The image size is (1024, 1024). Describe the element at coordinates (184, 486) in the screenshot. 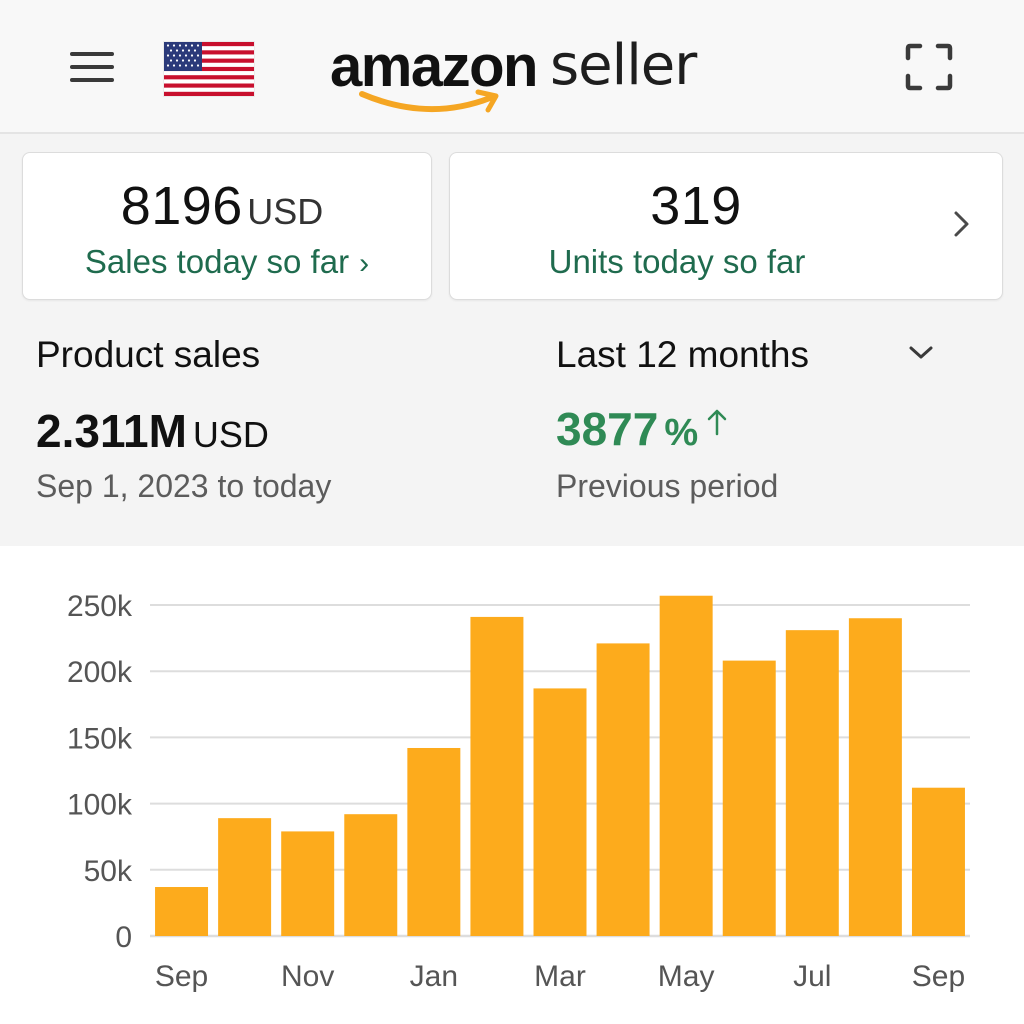

I see `product-sales-date-range: Sep 1, 2023 to today` at that location.